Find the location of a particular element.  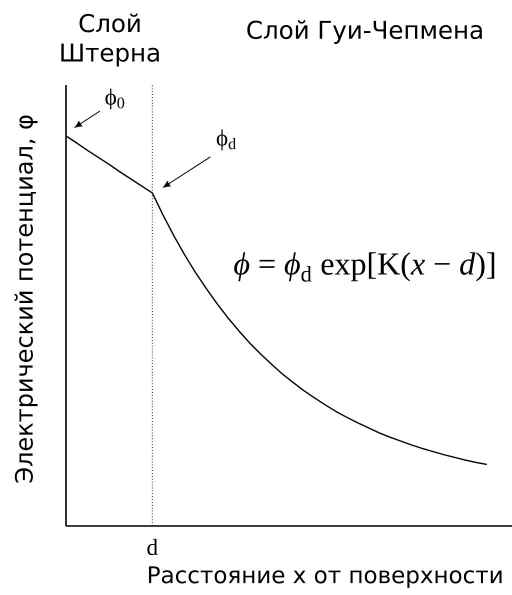

y-axis-title: Электрический потенциал, φ is located at coordinates (26, 298).